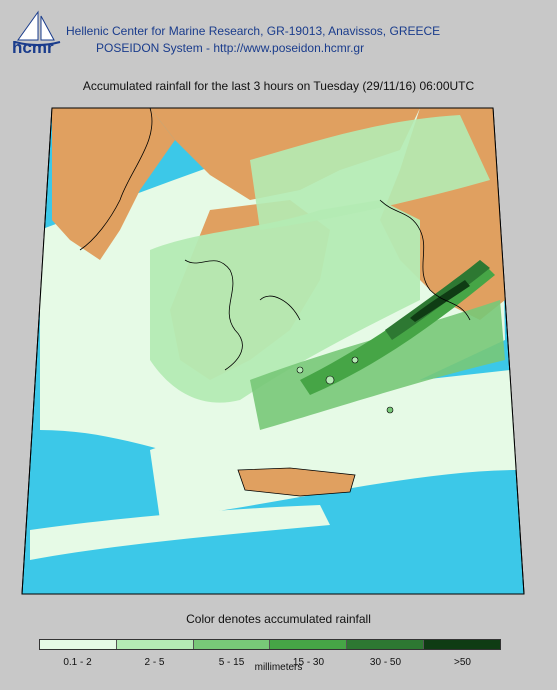 The height and width of the screenshot is (690, 557). I want to click on logo-text: hcmr, so click(33, 47).